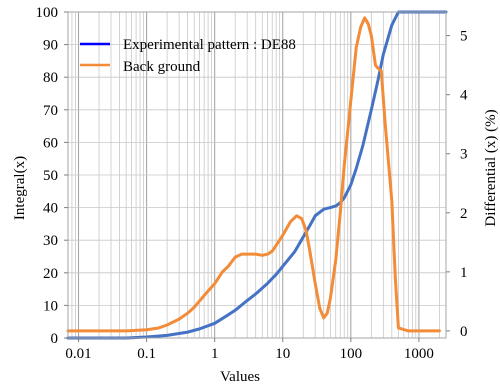  I want to click on y-right-tick-label: 5, so click(464, 37).